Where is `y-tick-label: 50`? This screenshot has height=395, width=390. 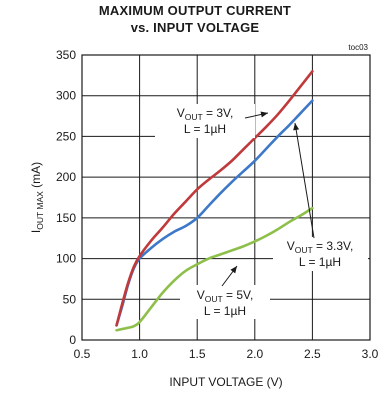
y-tick-label: 50 is located at coordinates (70, 299).